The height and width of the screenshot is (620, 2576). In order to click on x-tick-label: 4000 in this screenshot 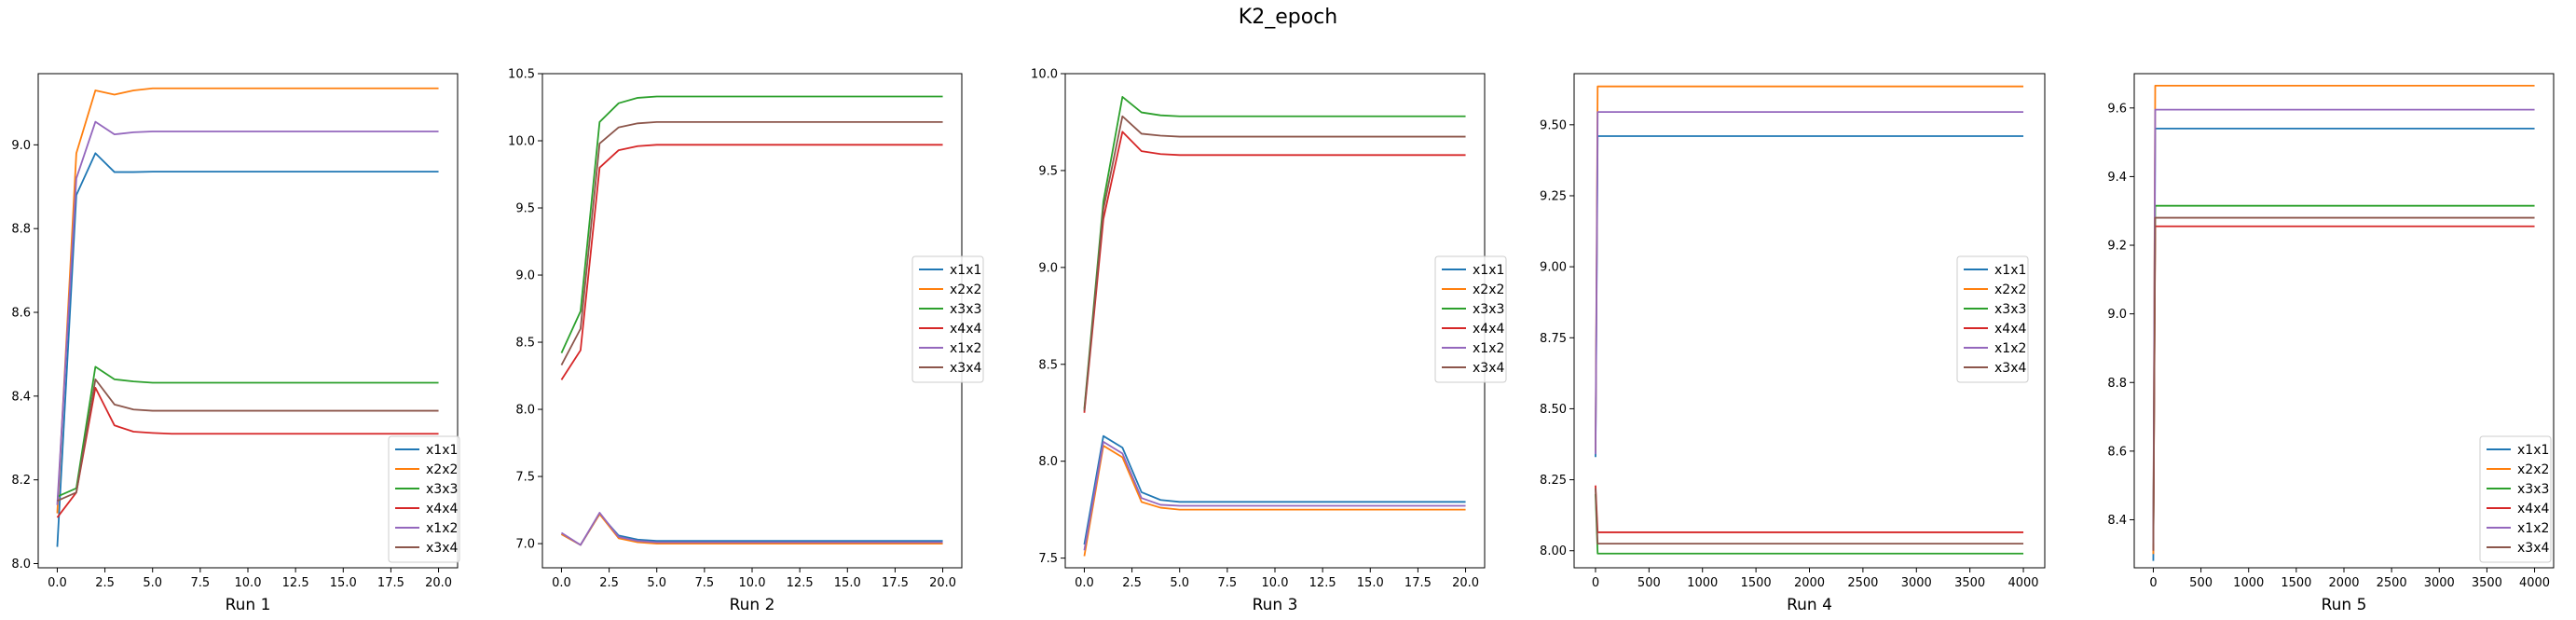, I will do `click(2534, 583)`.